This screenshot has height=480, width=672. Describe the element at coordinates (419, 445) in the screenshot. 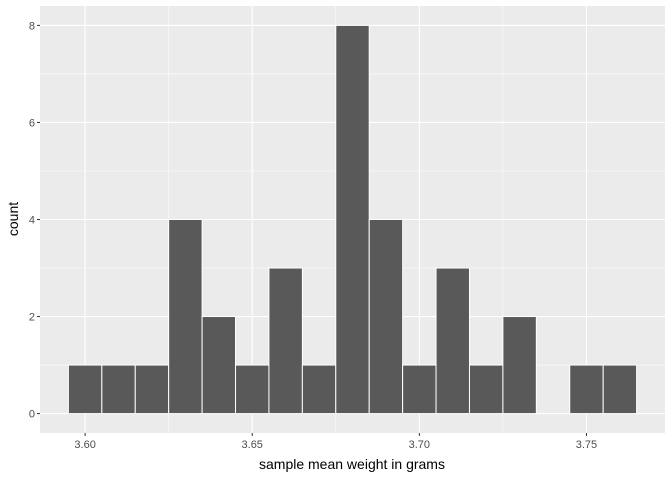

I see `x-tick-label: 3.70` at that location.